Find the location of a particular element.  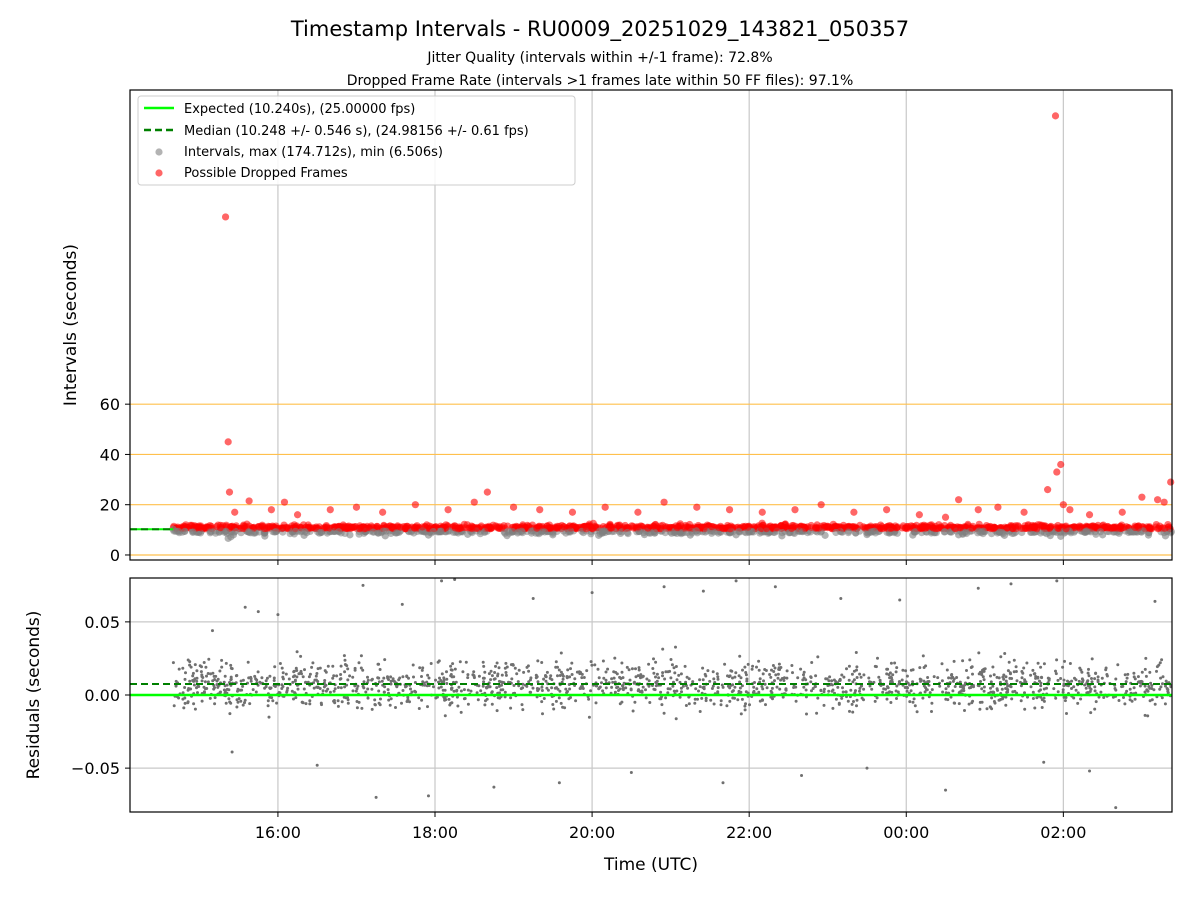

intervals-y-ticks: 0 20 40 60 is located at coordinates (115, 480).